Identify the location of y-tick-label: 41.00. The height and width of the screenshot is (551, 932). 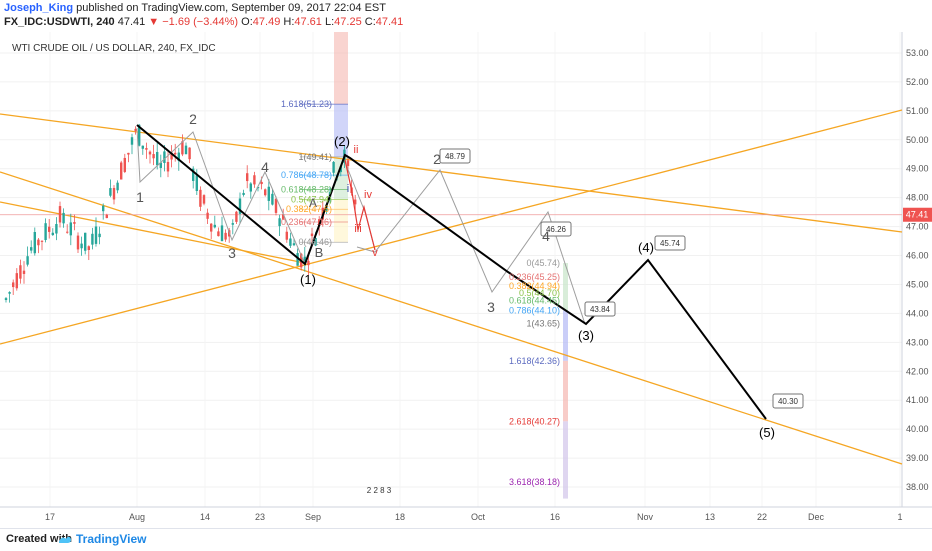
(917, 400).